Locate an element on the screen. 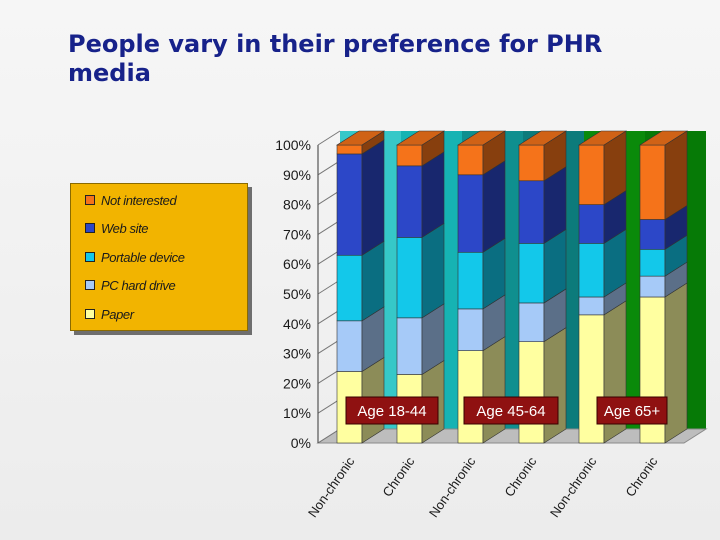 The width and height of the screenshot is (720, 540). group-label: Age 65+ is located at coordinates (632, 411).